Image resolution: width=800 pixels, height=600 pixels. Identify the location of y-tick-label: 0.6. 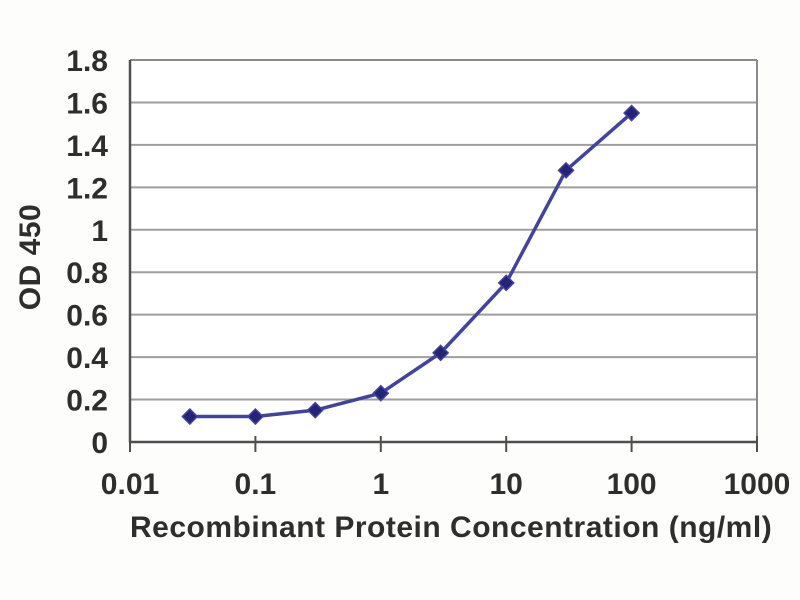
(87, 316).